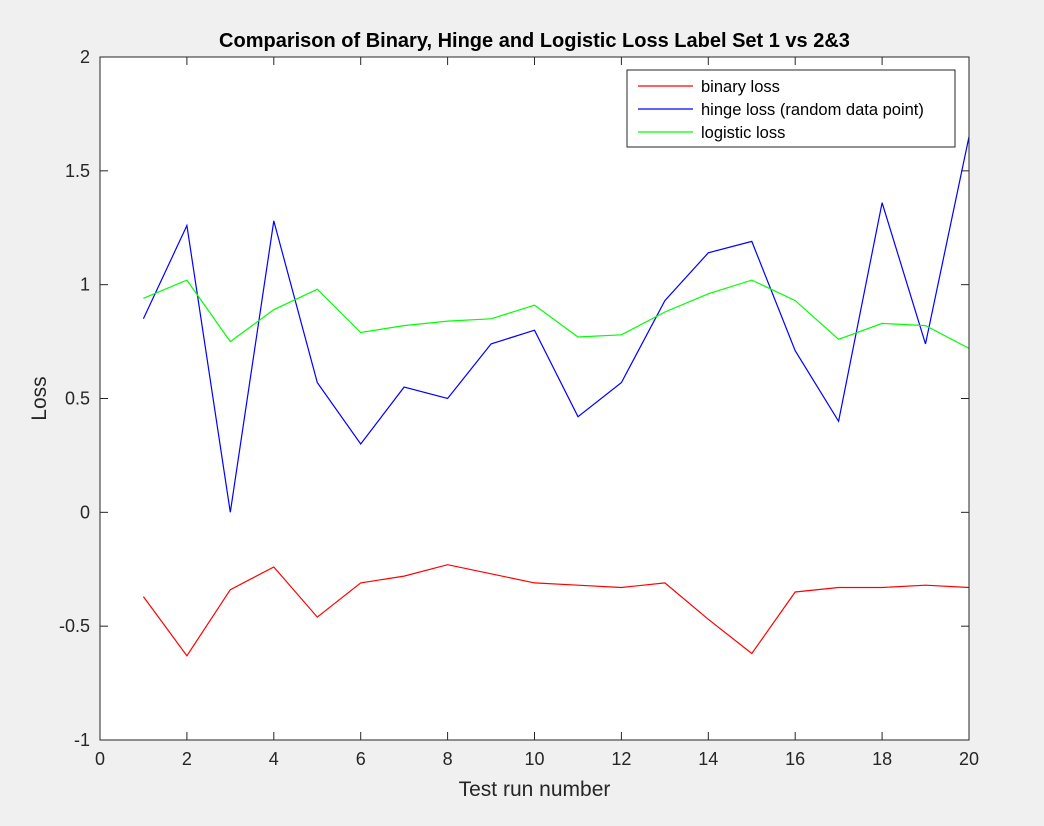  What do you see at coordinates (77, 171) in the screenshot?
I see `y-tick-label: 1.5` at bounding box center [77, 171].